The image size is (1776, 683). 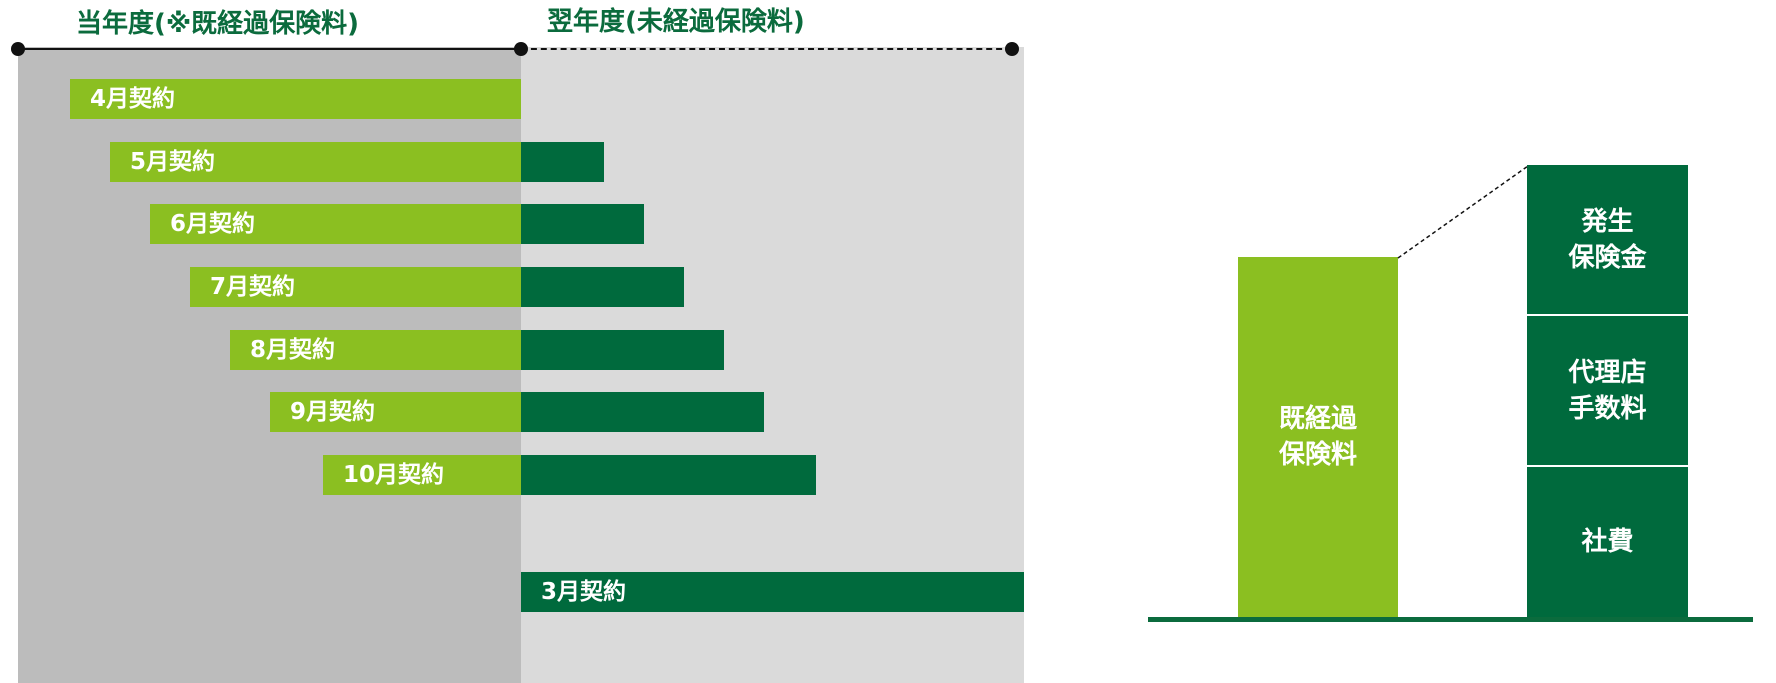 What do you see at coordinates (269, 49) in the screenshot?
I see `current-year-line` at bounding box center [269, 49].